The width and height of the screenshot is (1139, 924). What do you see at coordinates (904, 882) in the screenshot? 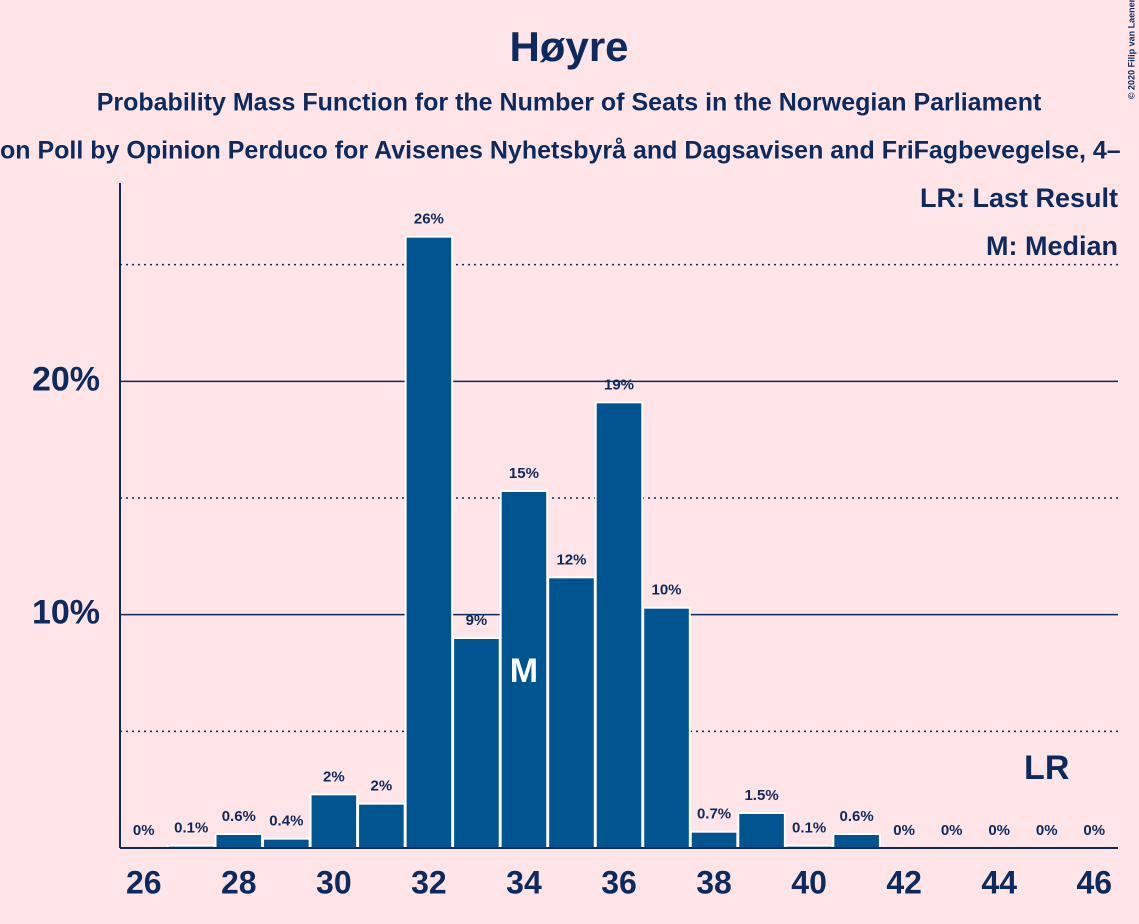
I see `x-tick-label: 42` at bounding box center [904, 882].